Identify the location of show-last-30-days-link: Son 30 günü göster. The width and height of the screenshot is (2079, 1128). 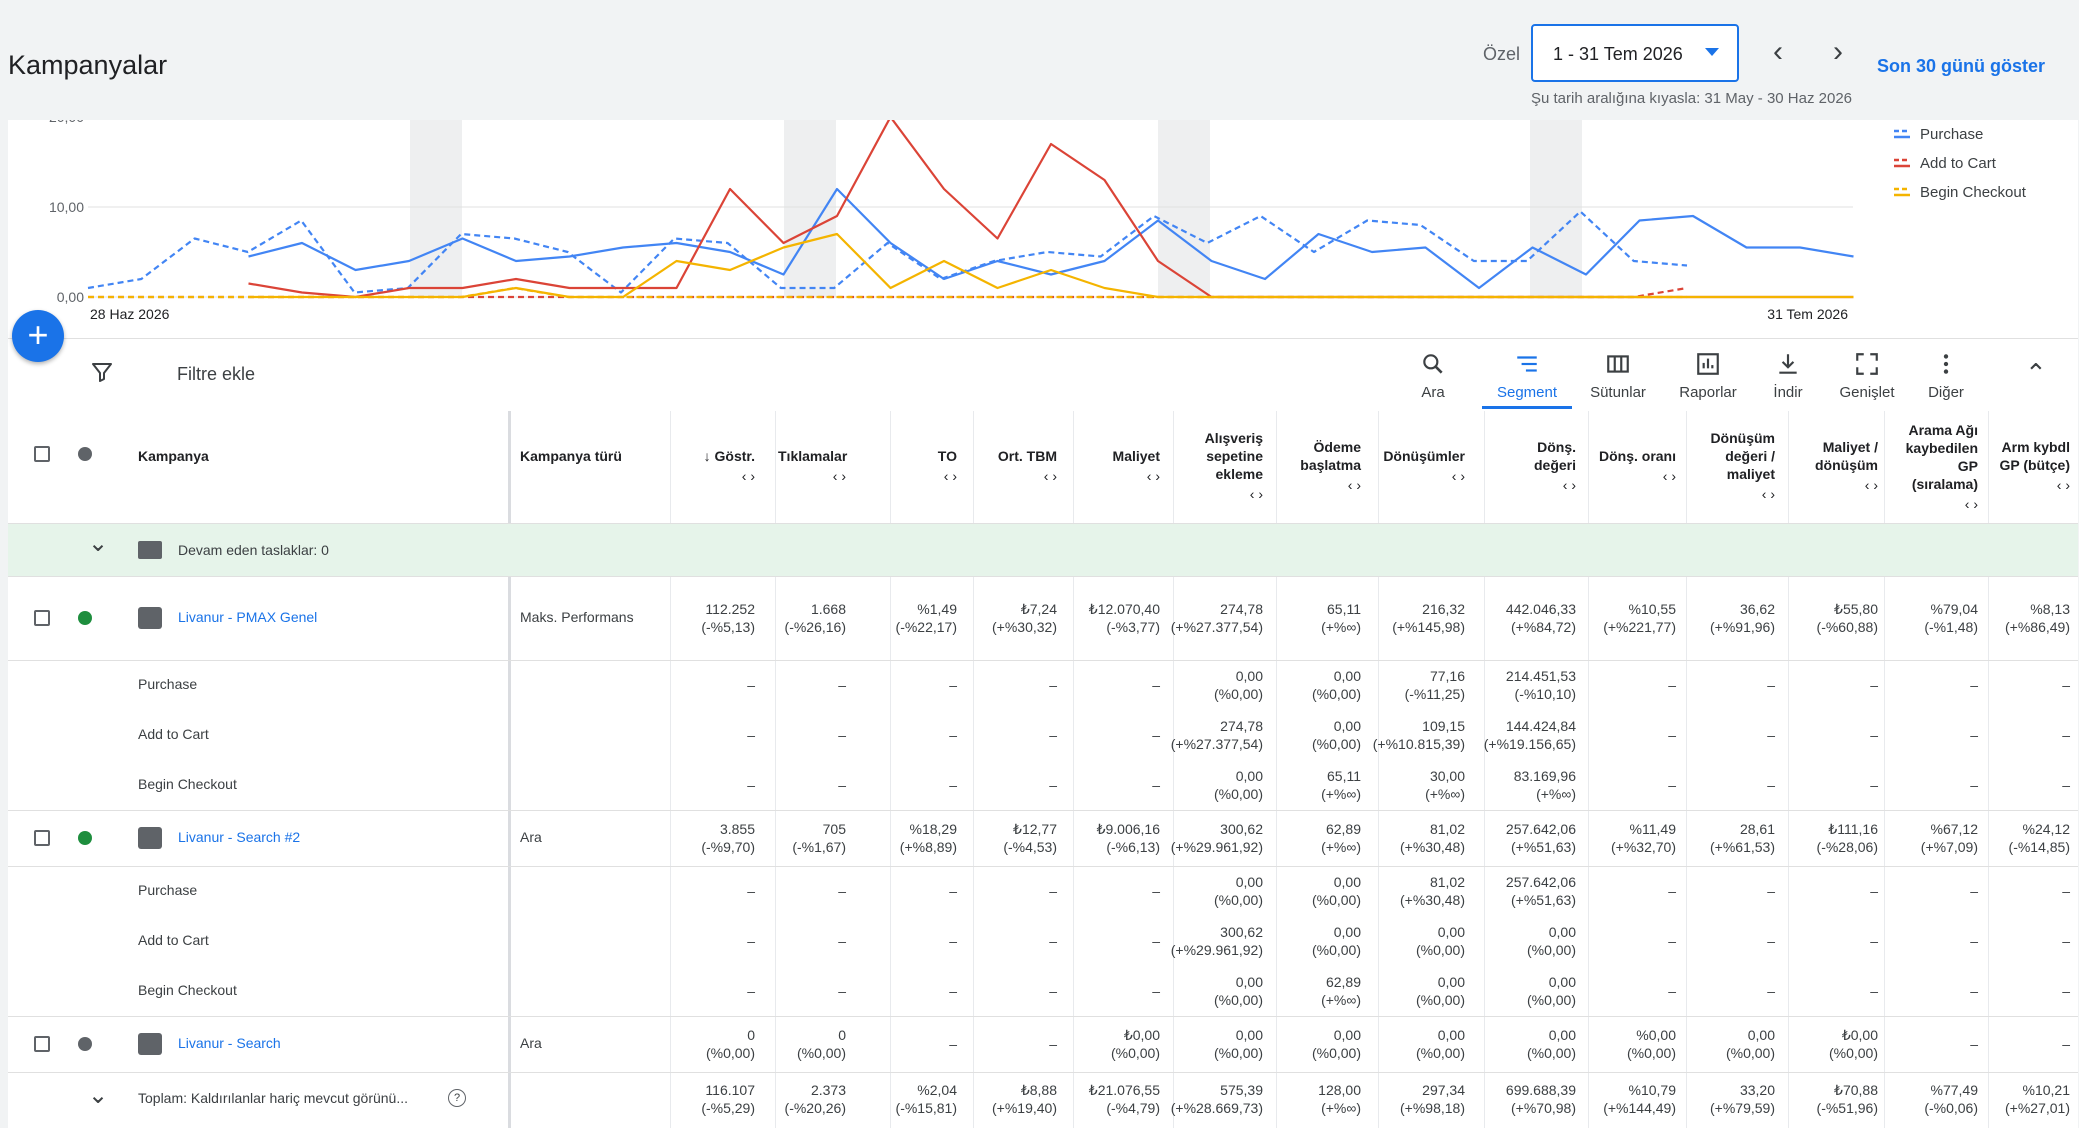
(1961, 66).